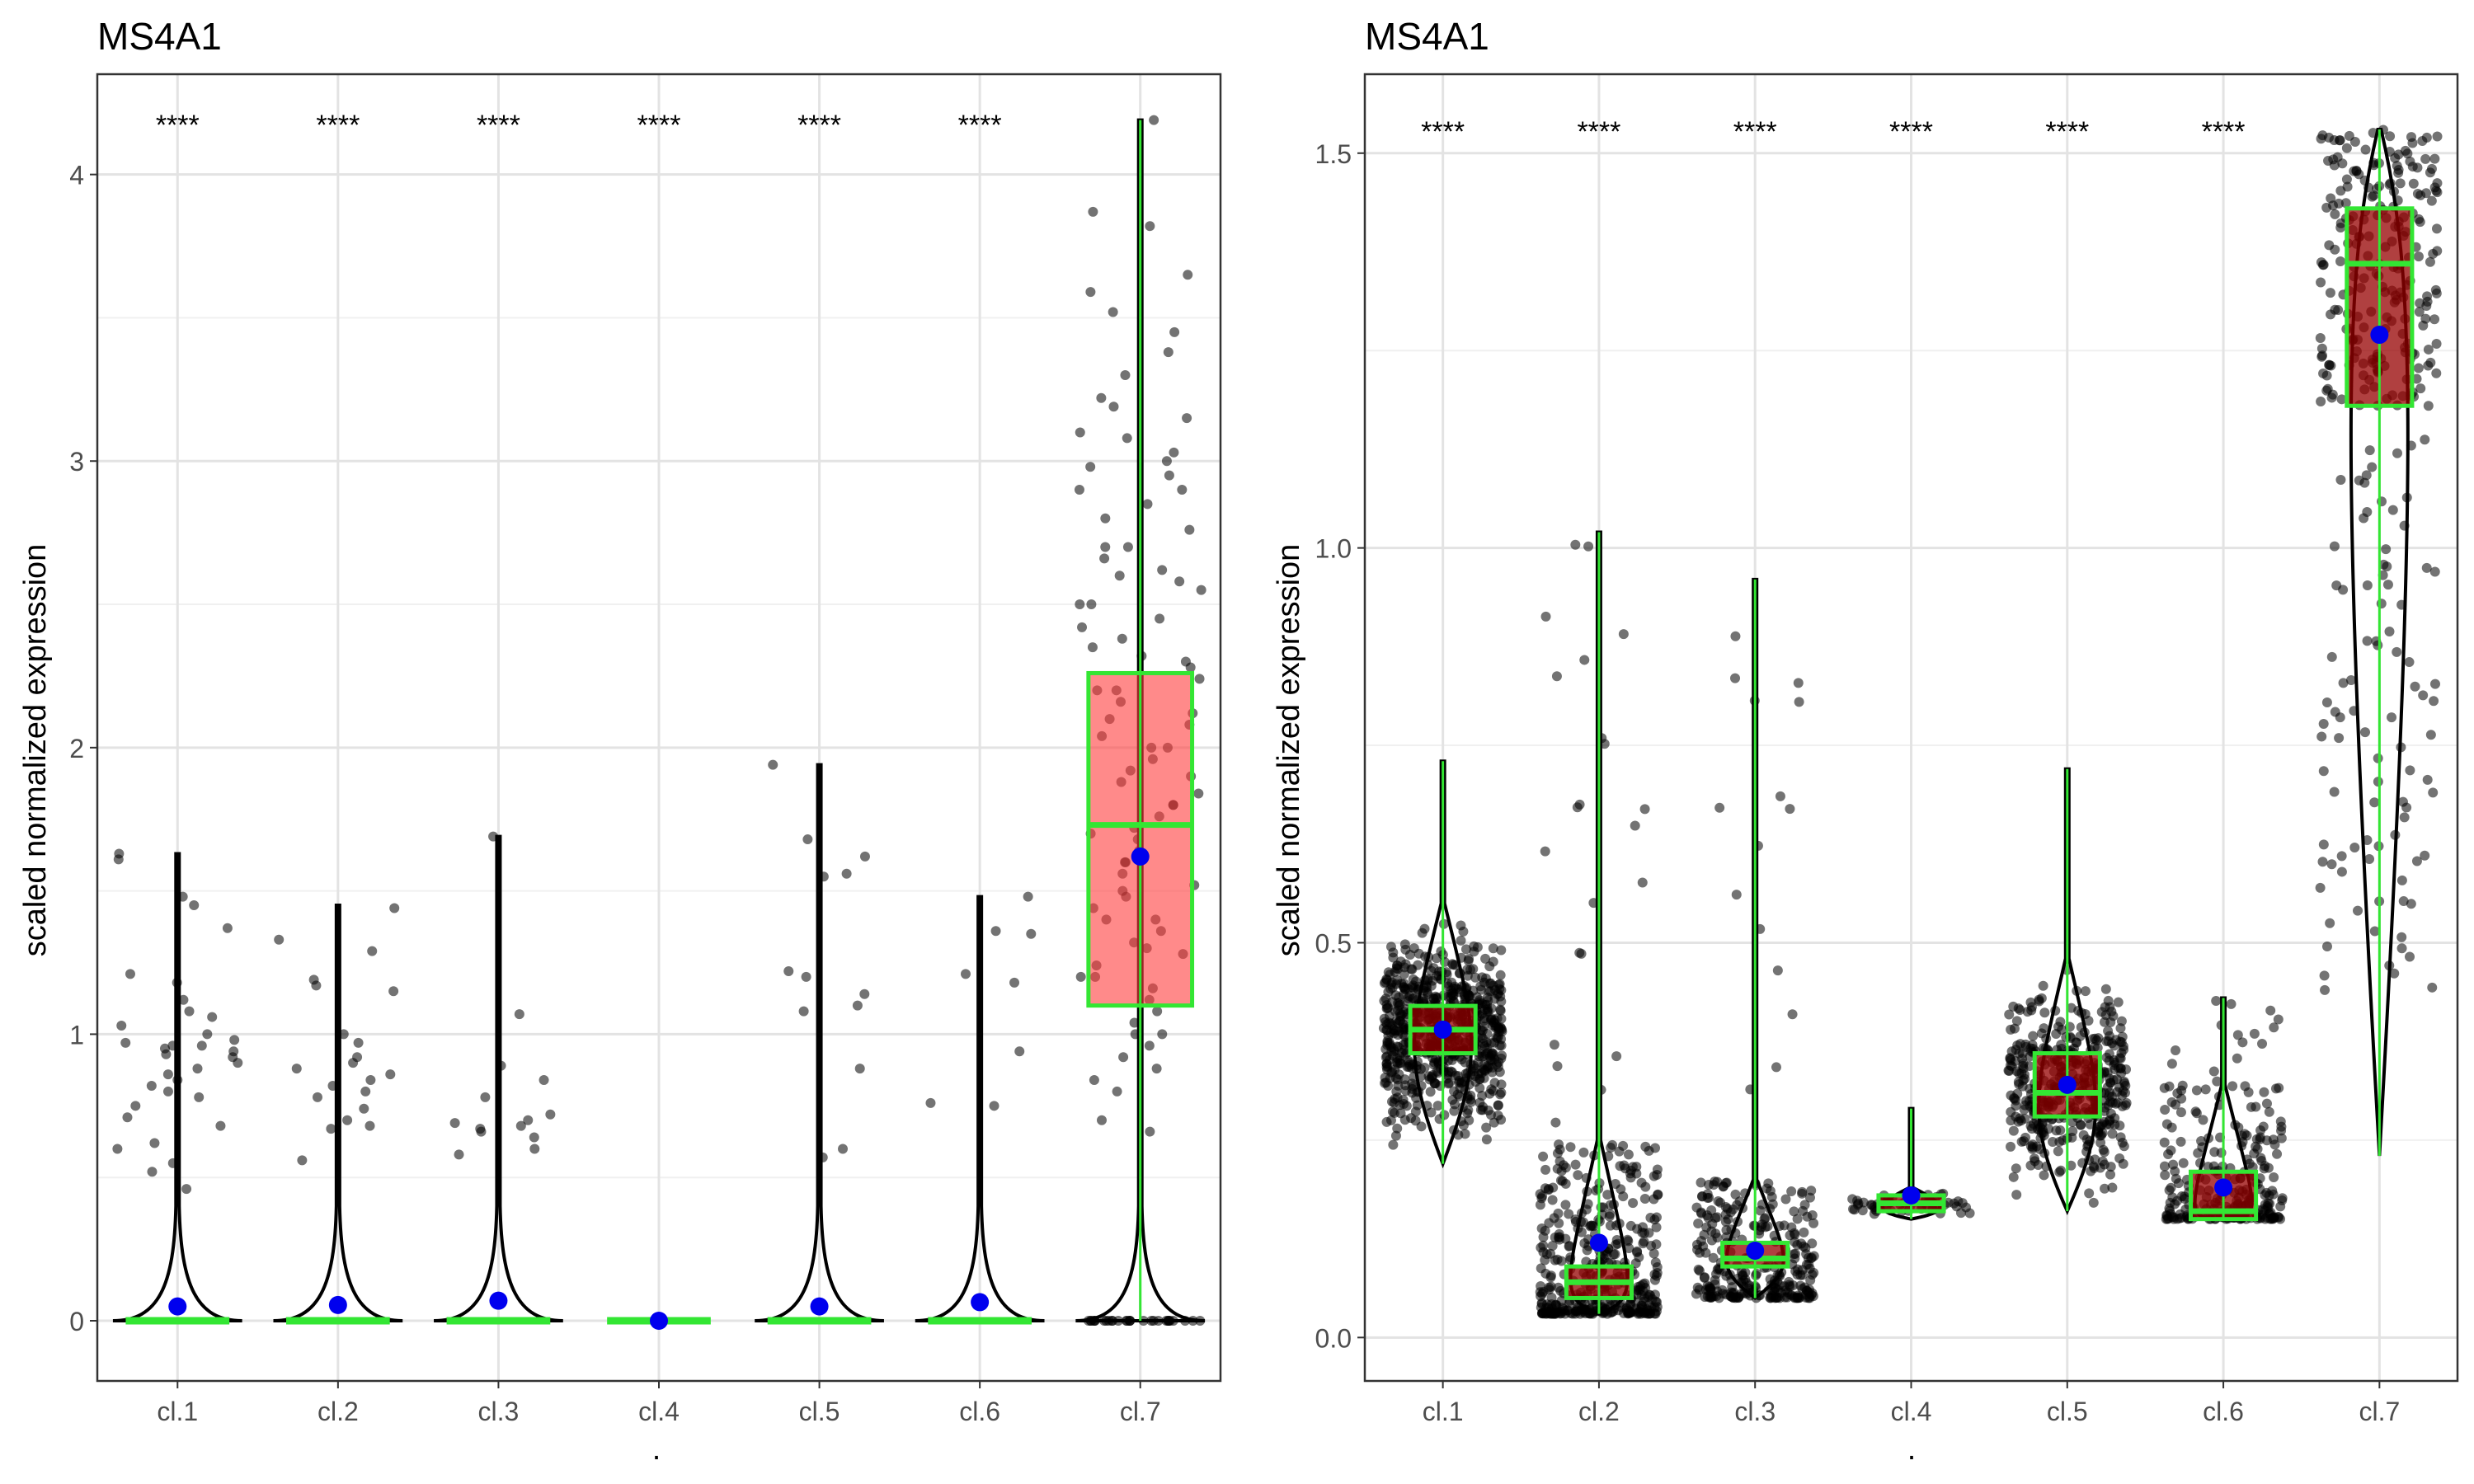  What do you see at coordinates (35, 750) in the screenshot?
I see `y-axis-label: scaled normalized expression` at bounding box center [35, 750].